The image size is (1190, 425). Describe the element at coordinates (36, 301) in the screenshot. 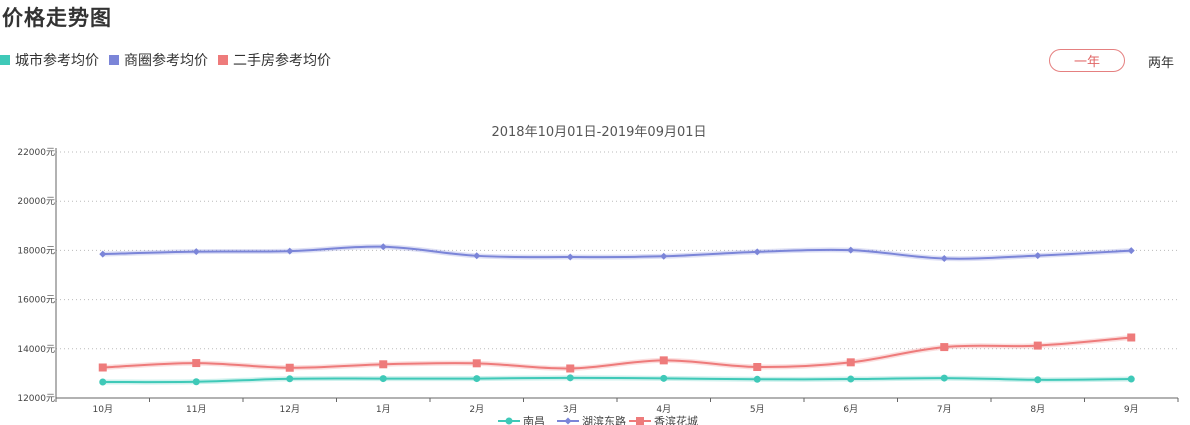

I see `y-tick-label: 16000元` at that location.